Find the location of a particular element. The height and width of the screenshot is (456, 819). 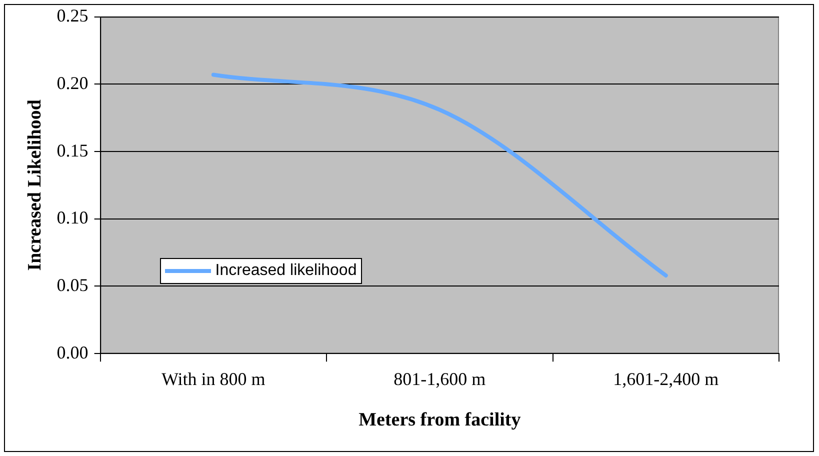

y-tick-label: 0.05 is located at coordinates (72, 284).